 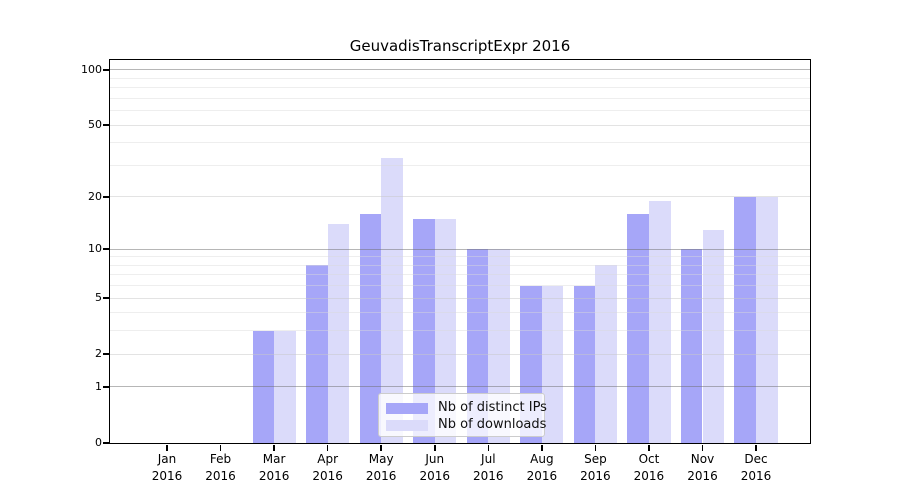 I want to click on y-tick-label-5: 5, so click(x=98, y=298).